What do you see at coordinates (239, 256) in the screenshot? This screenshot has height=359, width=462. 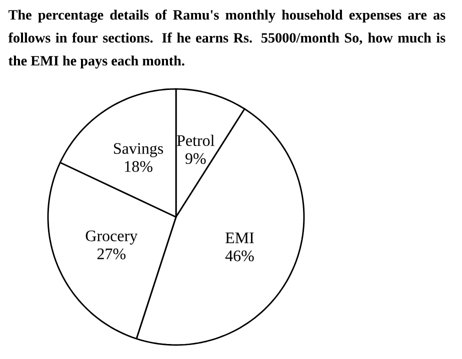 I see `data-label: 46%` at bounding box center [239, 256].